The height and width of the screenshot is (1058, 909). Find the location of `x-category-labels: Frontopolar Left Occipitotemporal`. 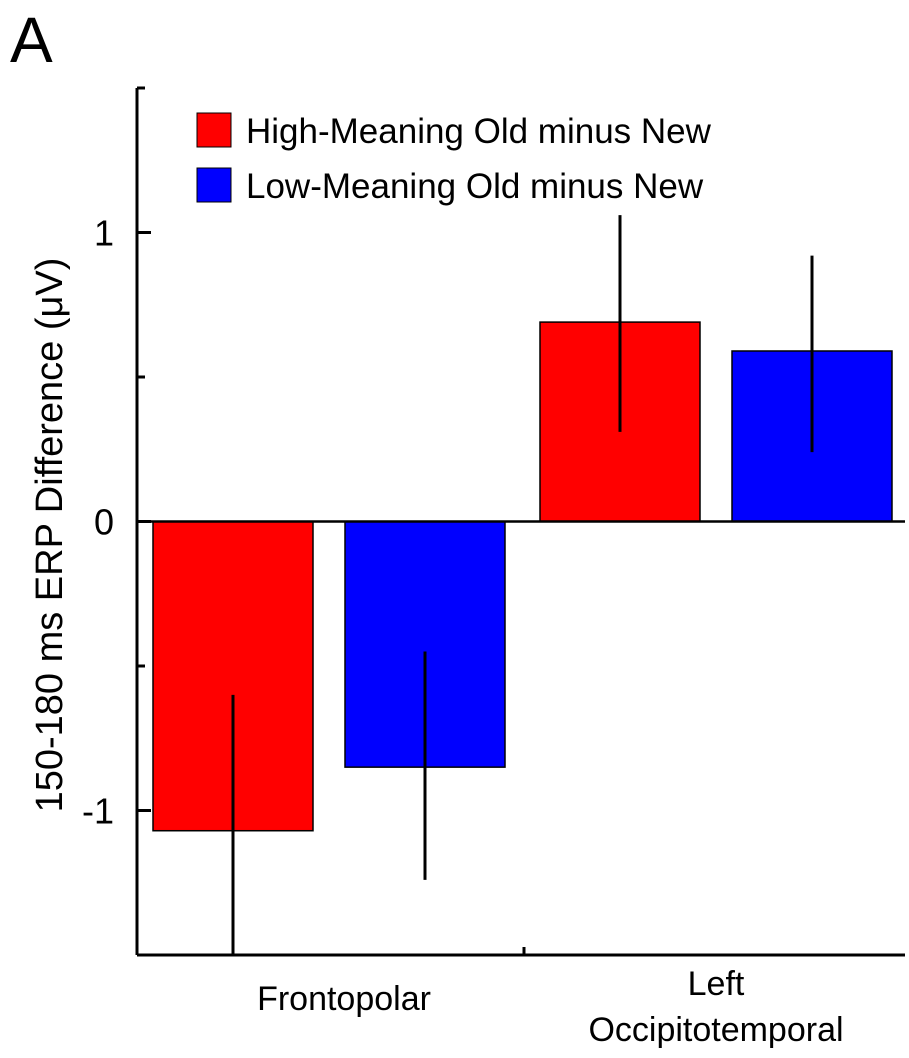

x-category-labels: Frontopolar Left Occipitotemporal is located at coordinates (550, 1007).